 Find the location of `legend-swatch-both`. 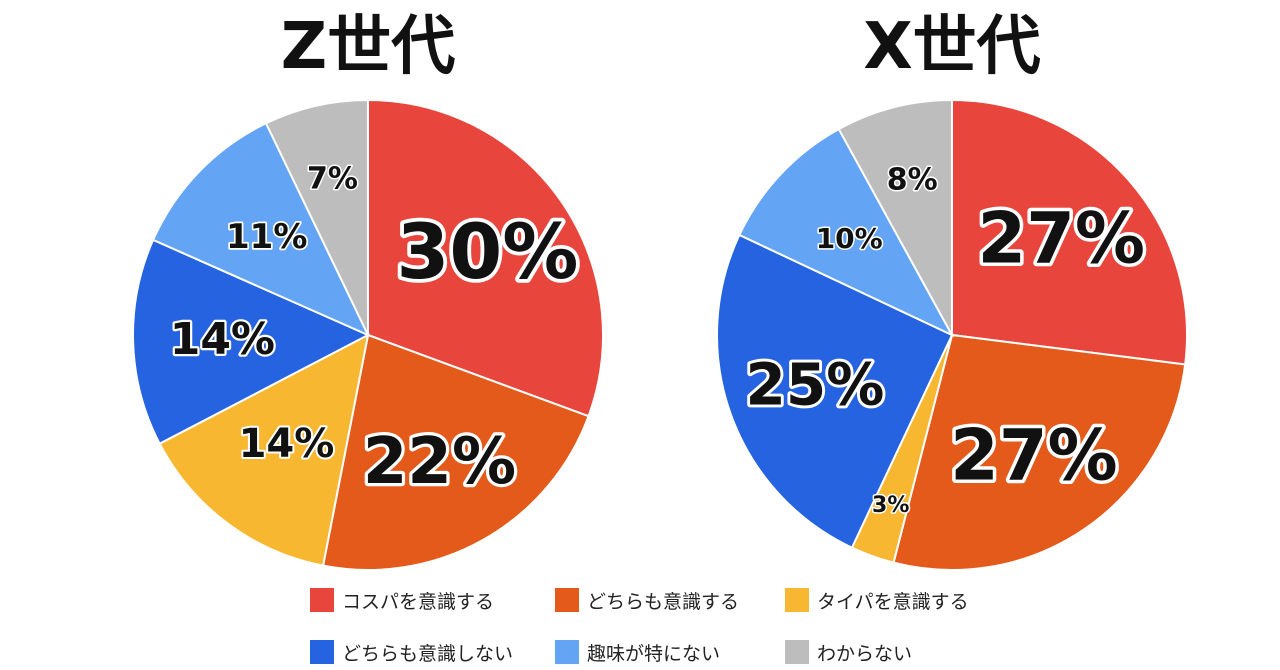

legend-swatch-both is located at coordinates (567, 600).